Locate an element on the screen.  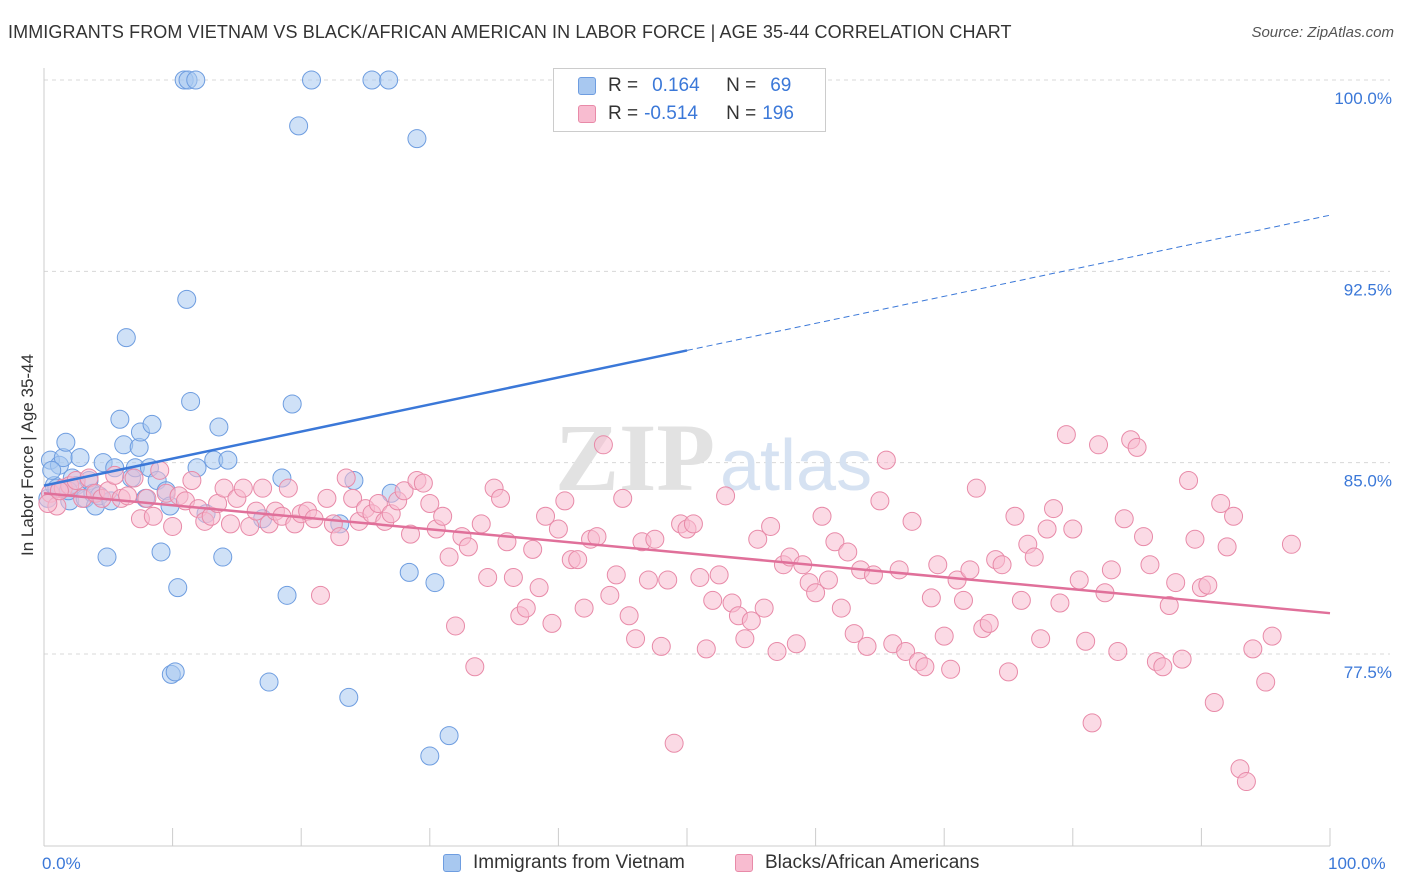
y-tick-labels: 100.0% 92.5% 85.0% 77.5% is located at coordinates (1363, 385).